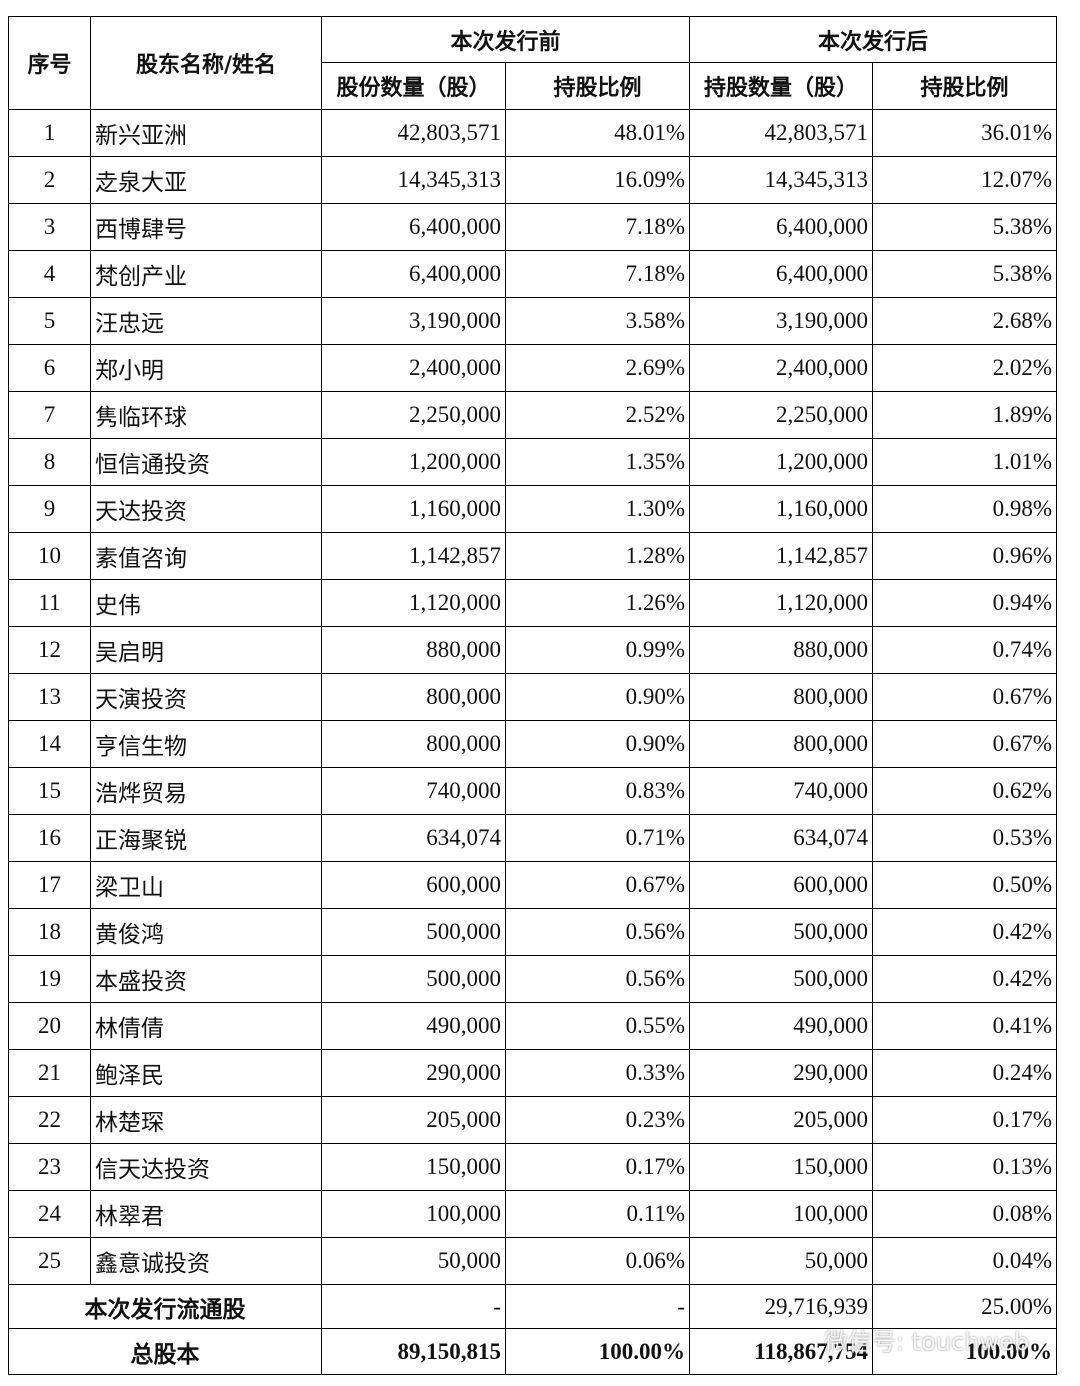 This screenshot has height=1386, width=1080. What do you see at coordinates (49, 227) in the screenshot?
I see `cell: 3` at bounding box center [49, 227].